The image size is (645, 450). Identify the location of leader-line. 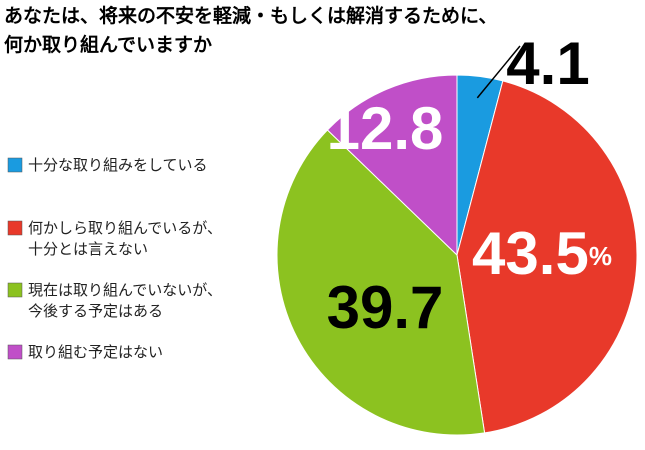
(498, 72).